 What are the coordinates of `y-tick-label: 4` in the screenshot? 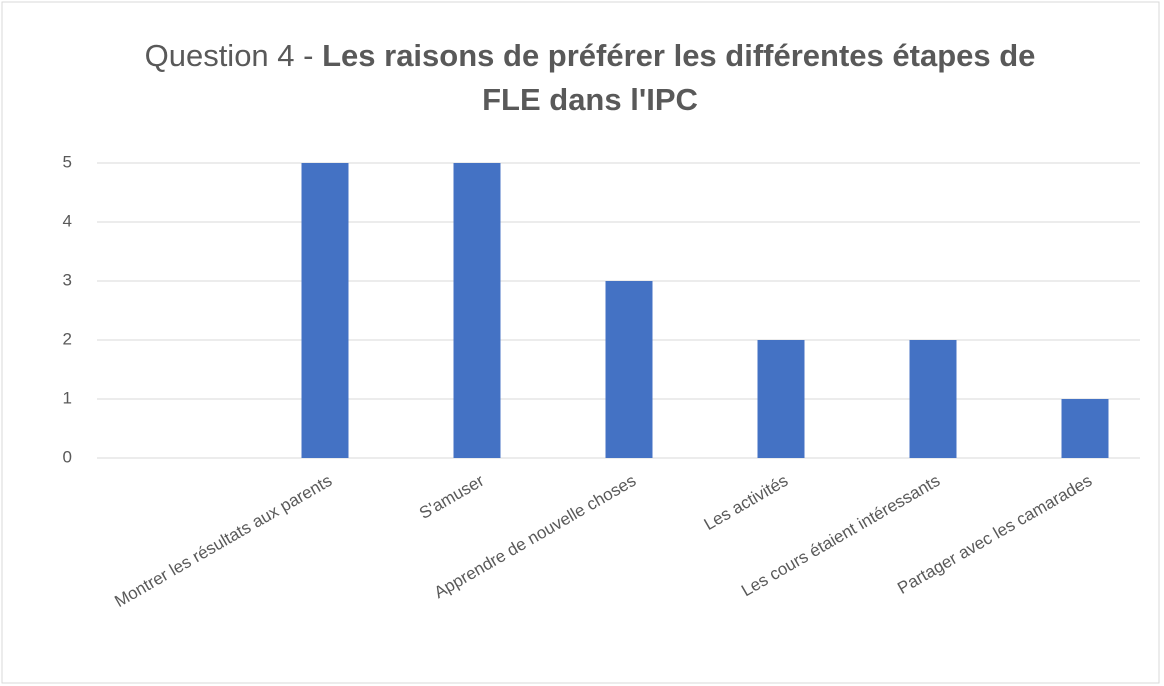 It's located at (67, 220).